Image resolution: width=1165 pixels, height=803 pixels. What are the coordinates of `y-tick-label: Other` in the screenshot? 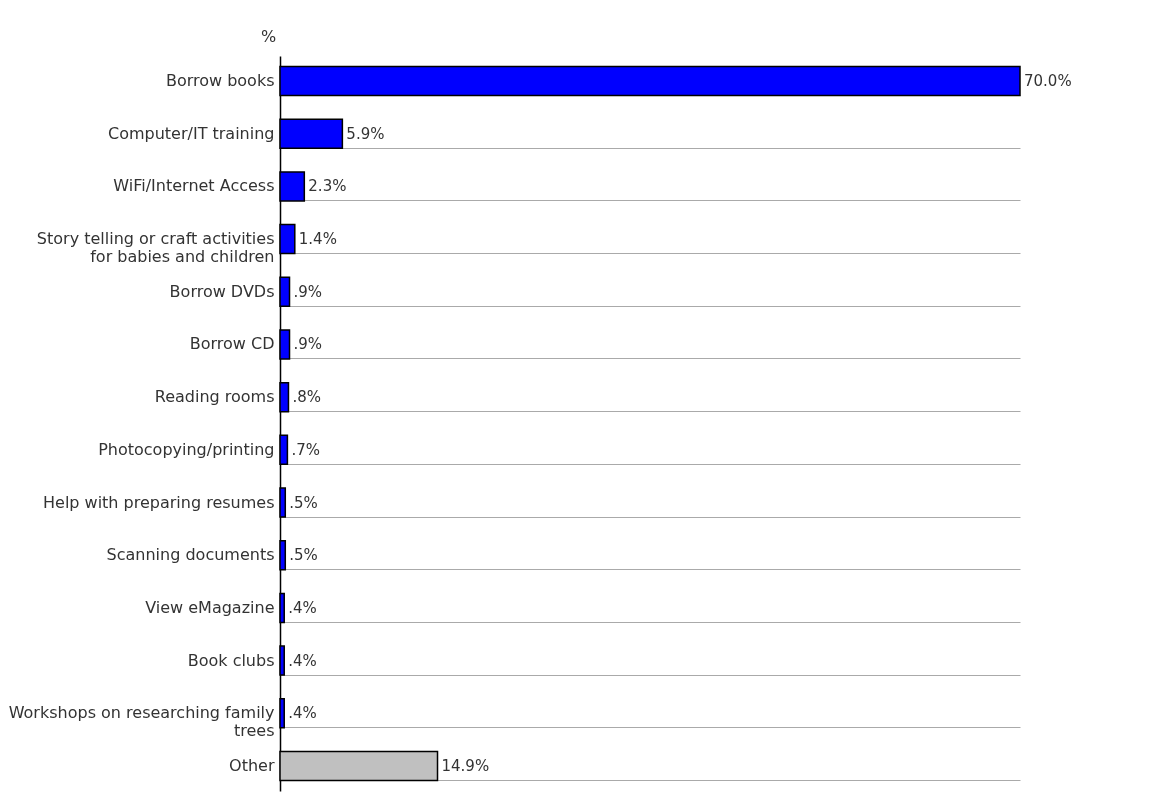 It's located at (252, 765).